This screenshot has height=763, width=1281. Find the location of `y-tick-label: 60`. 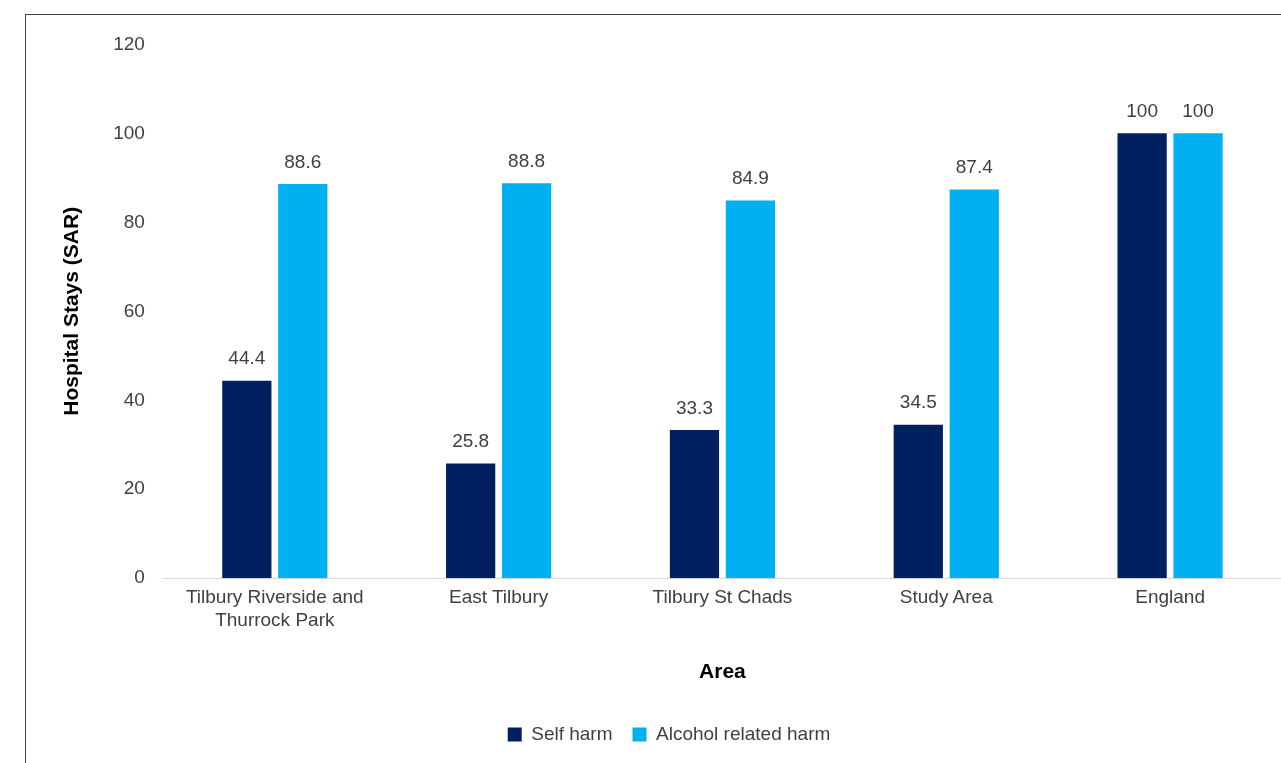

y-tick-label: 60 is located at coordinates (134, 310).